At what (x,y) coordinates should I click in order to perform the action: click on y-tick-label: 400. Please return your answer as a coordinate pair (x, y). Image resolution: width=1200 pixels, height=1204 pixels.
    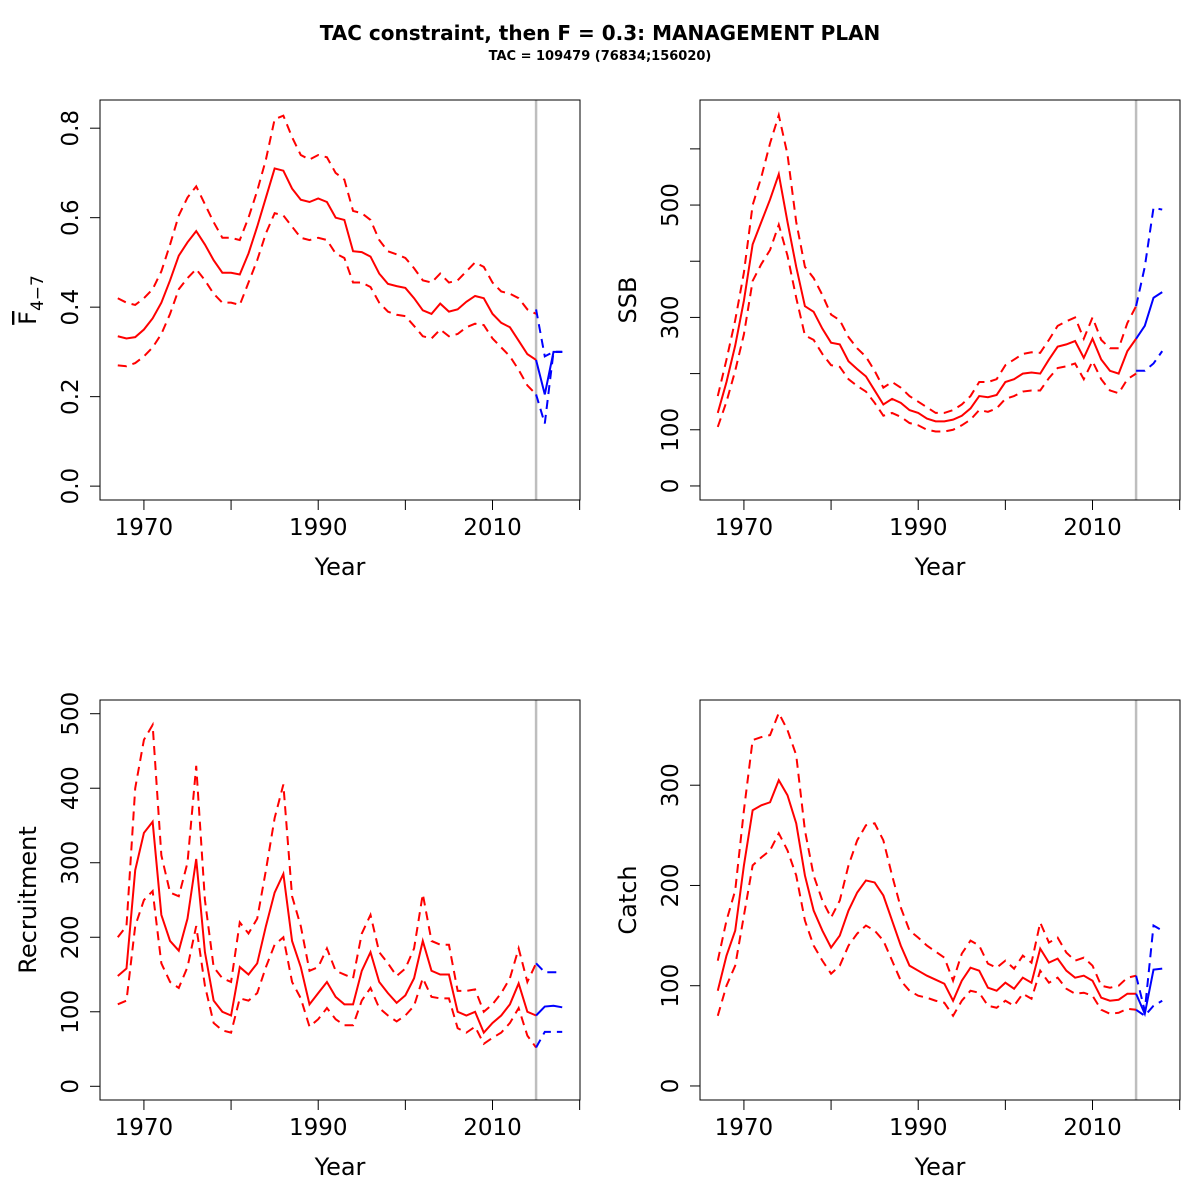
    Looking at the image, I should click on (71, 788).